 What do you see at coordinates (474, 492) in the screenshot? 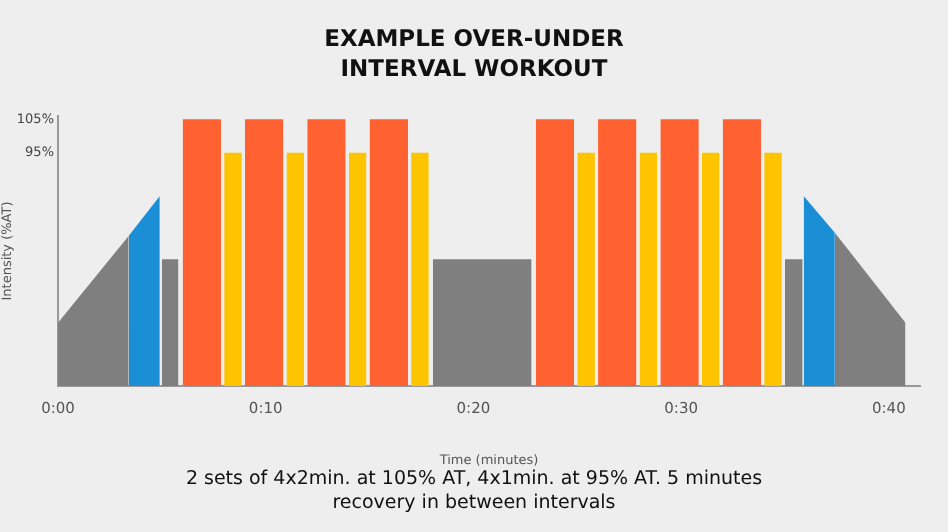
I see `text: 2 sets of 4x2min. at 105% AT, 4x1min. at 95% AT. 5 minutes recovery in between intervals` at bounding box center [474, 492].